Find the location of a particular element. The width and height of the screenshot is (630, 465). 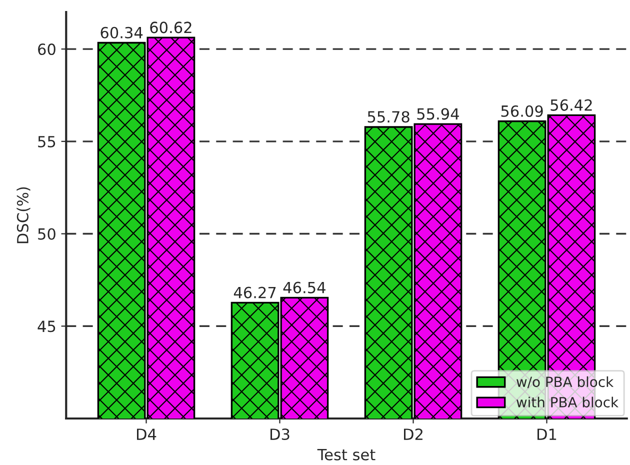

data-label: 56.09 is located at coordinates (522, 111).